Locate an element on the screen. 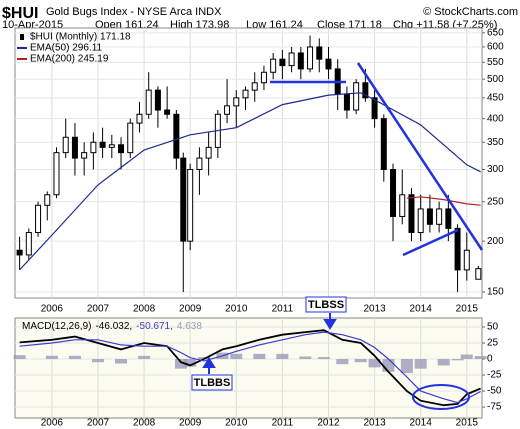 This screenshot has height=429, width=520. y-tick-label: 250 is located at coordinates (495, 201).